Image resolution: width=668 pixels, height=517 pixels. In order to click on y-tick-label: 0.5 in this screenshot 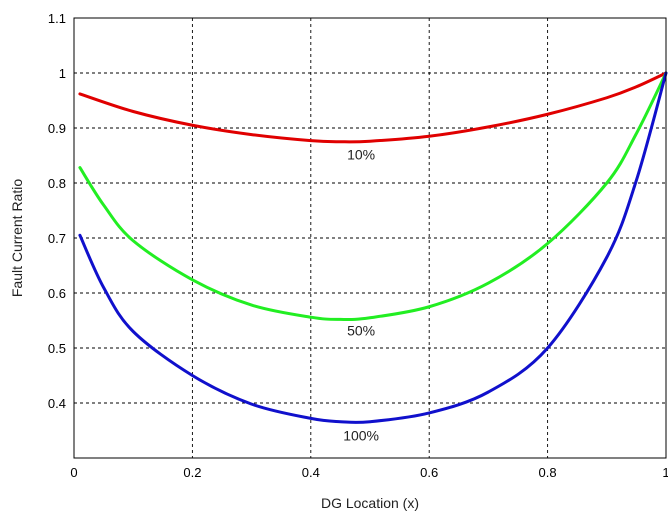, I will do `click(57, 348)`.